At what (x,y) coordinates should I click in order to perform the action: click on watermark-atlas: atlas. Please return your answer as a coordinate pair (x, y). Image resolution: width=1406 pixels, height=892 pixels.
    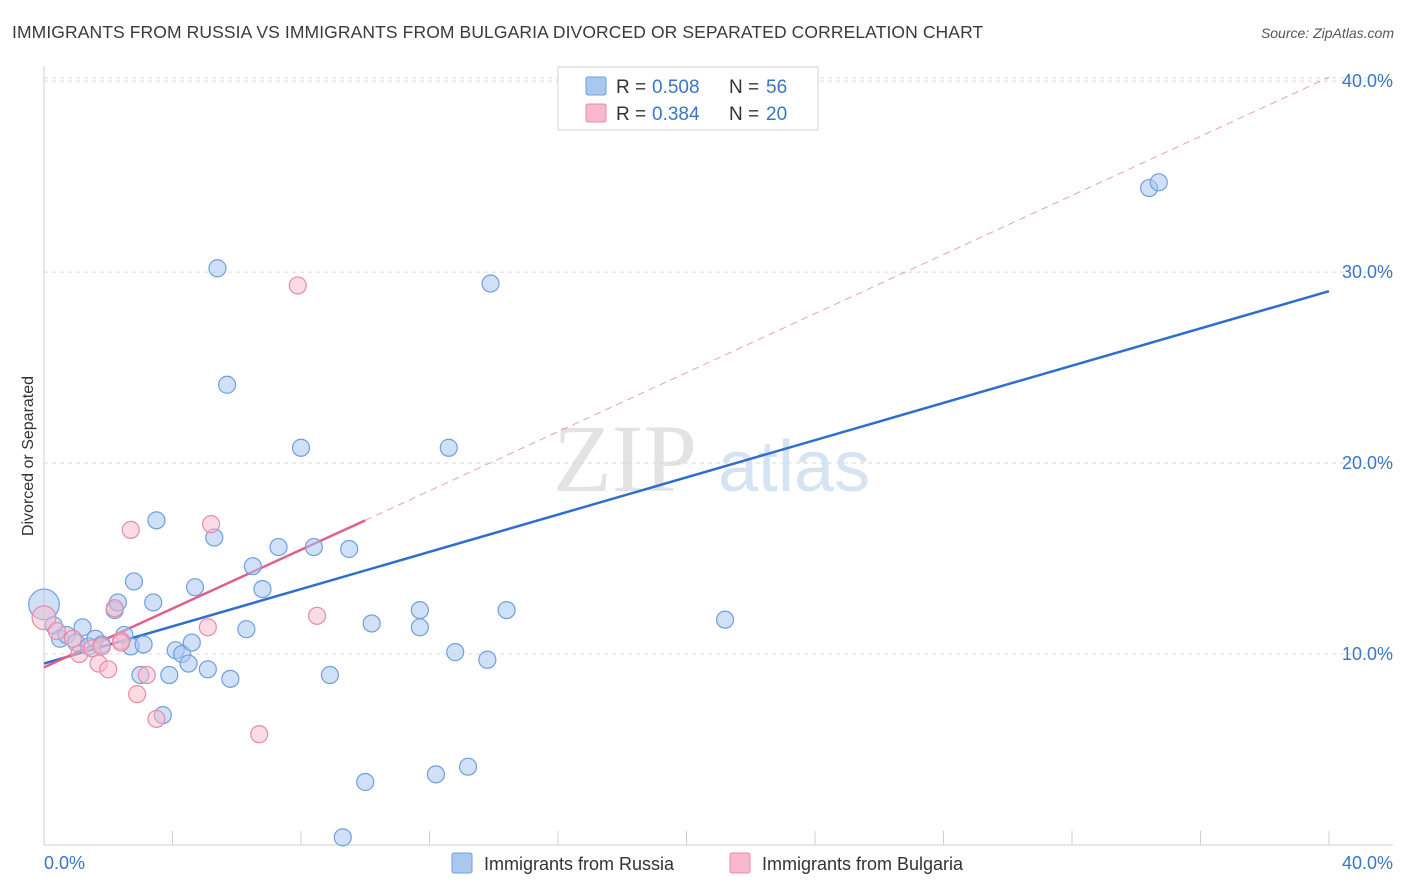
    Looking at the image, I should click on (794, 467).